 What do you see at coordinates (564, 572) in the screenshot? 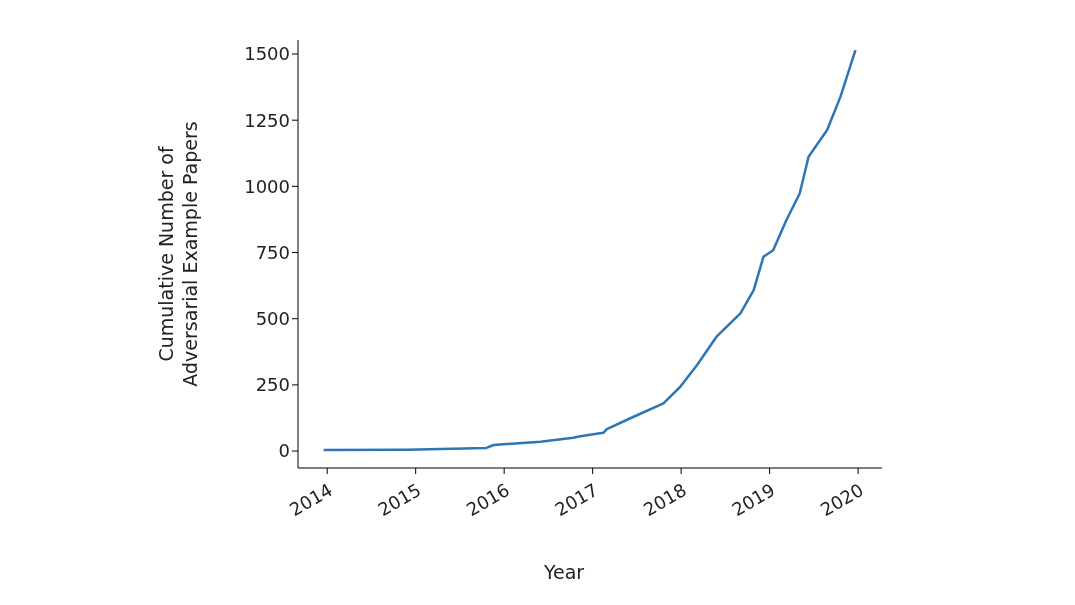
I see `x-axis-title: Year` at bounding box center [564, 572].